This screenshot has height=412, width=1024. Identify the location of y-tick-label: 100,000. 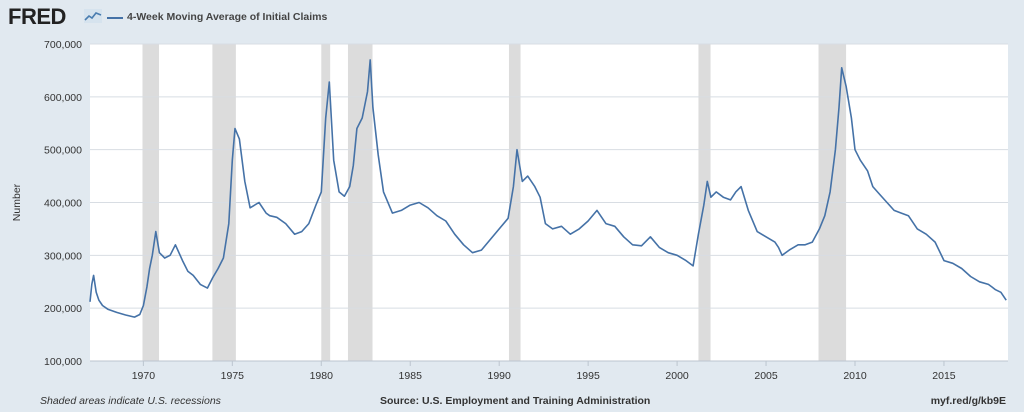
(63, 362).